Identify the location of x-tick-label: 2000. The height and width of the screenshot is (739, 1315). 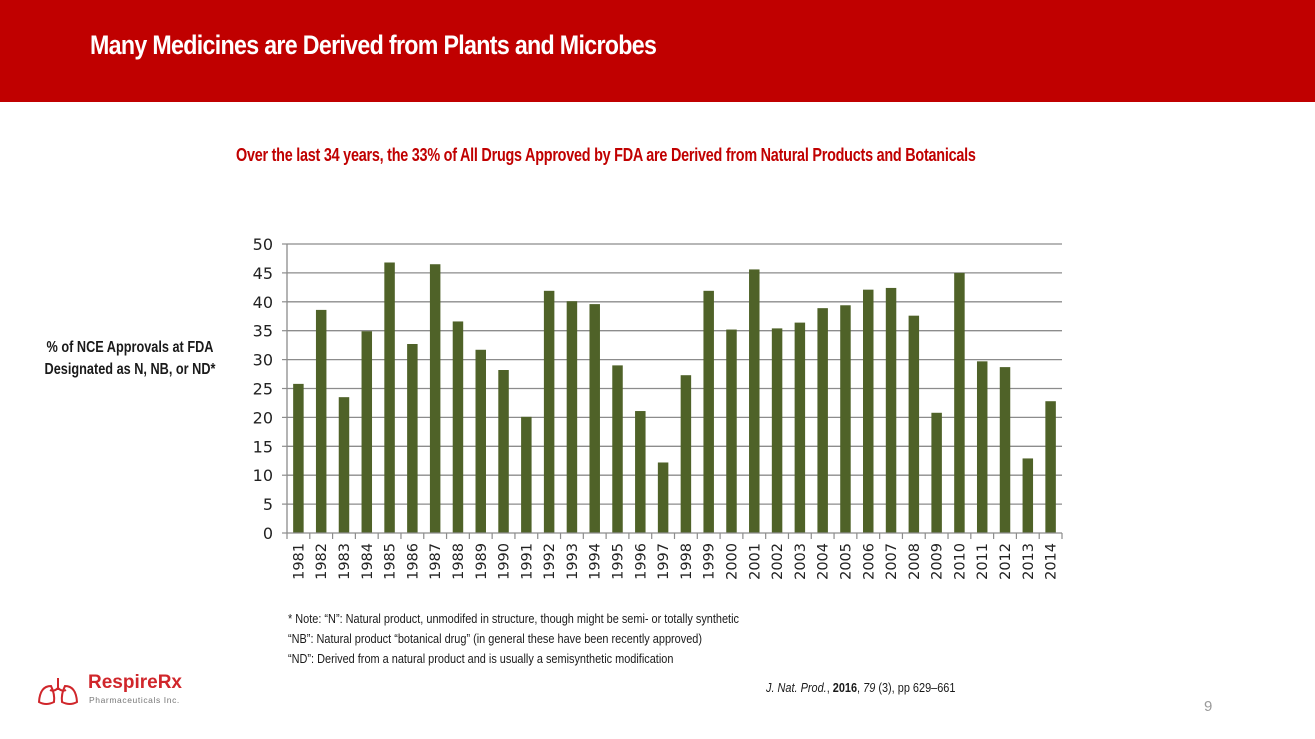
(732, 561).